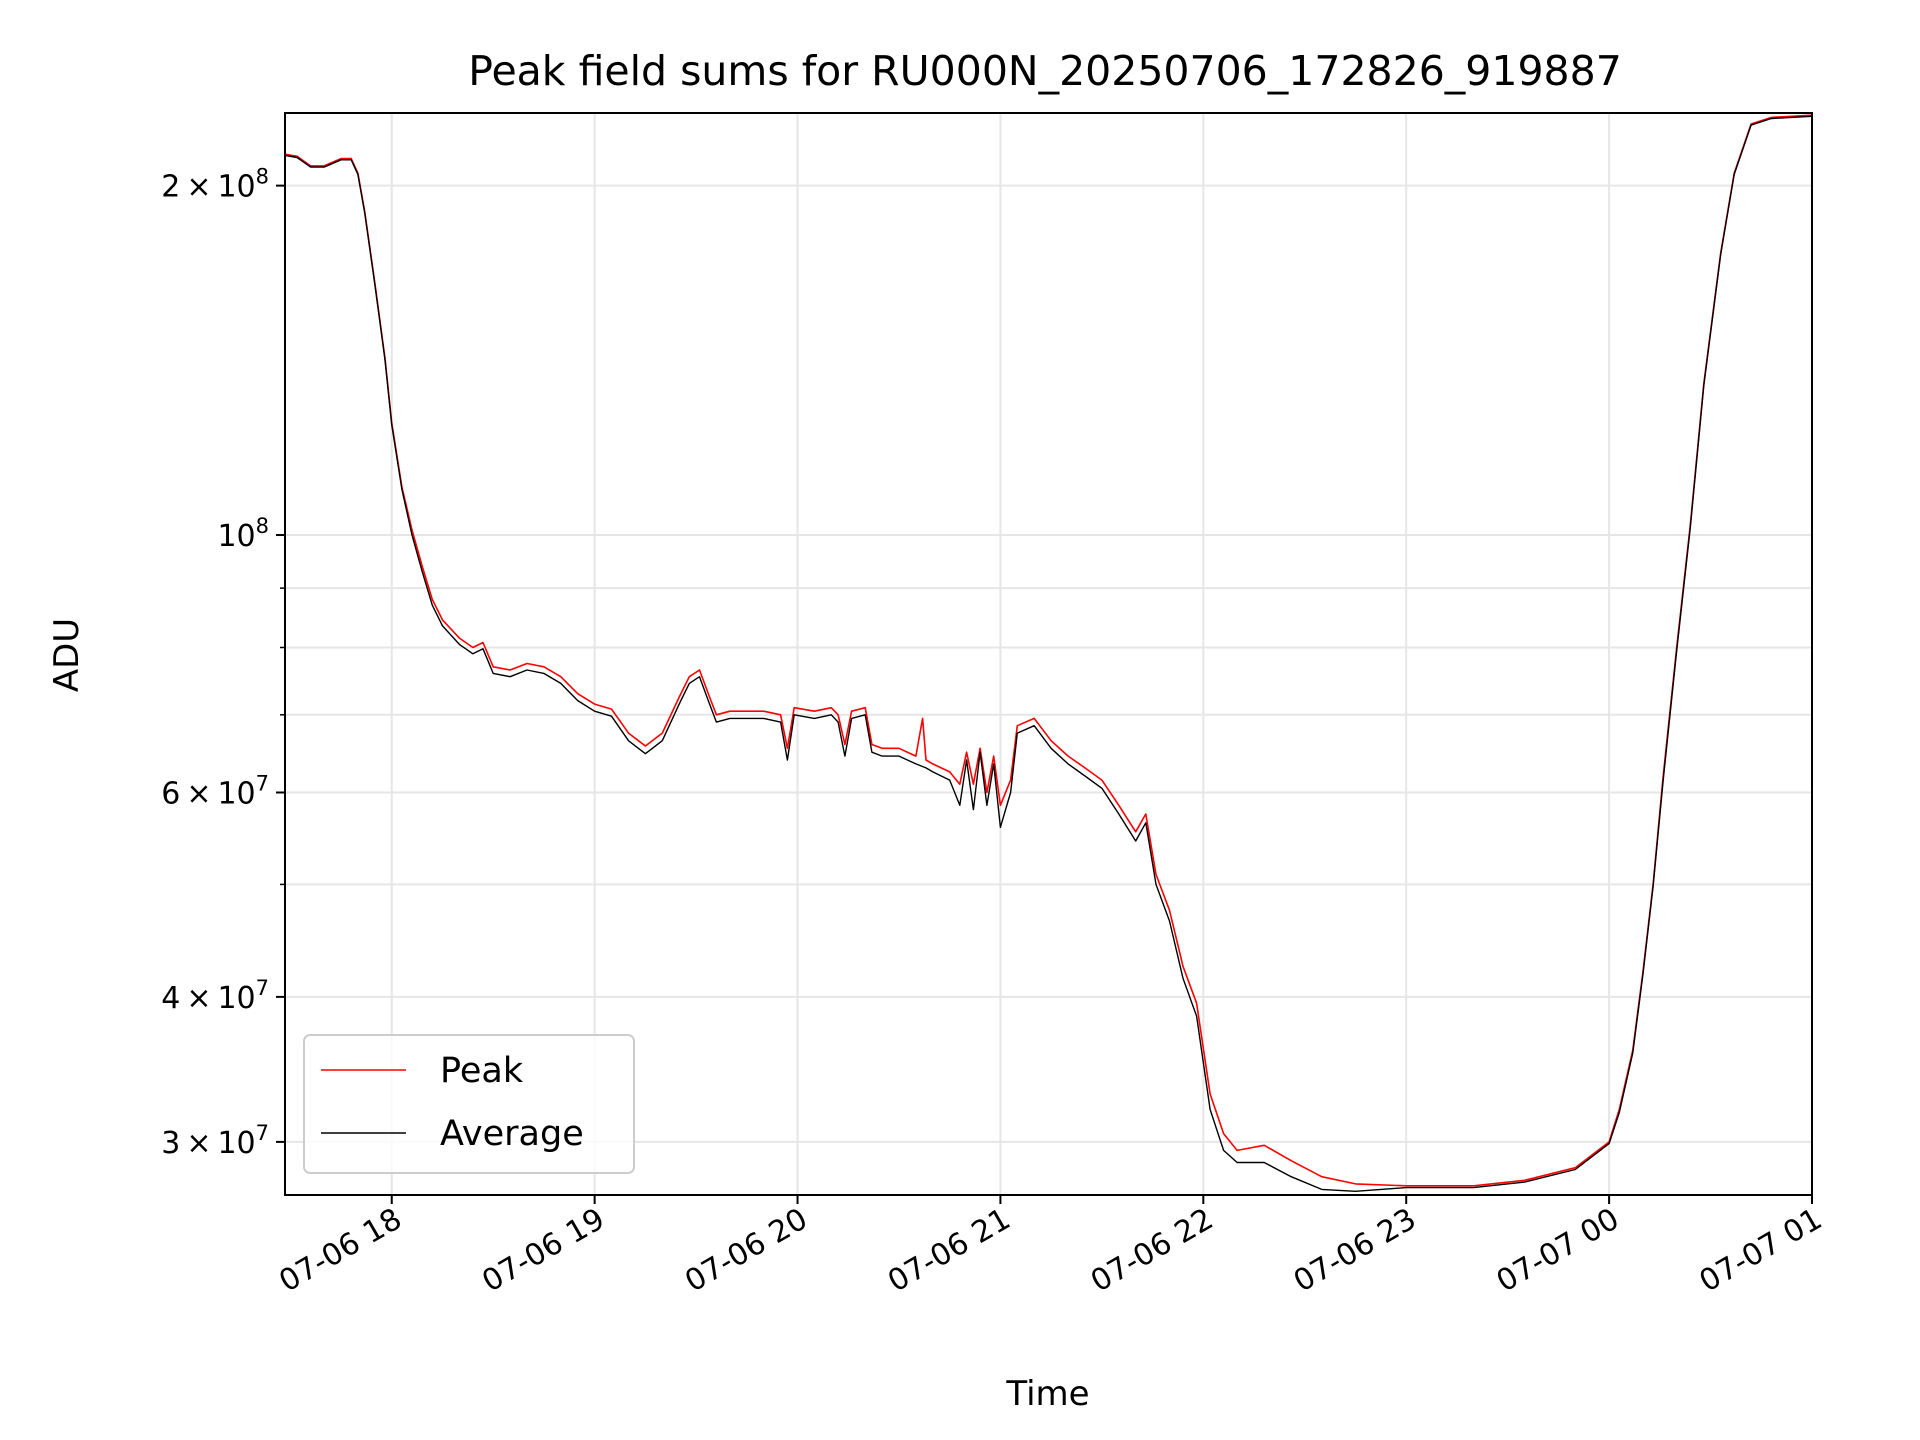  I want to click on legend-label-peak: Peak, so click(482, 1071).